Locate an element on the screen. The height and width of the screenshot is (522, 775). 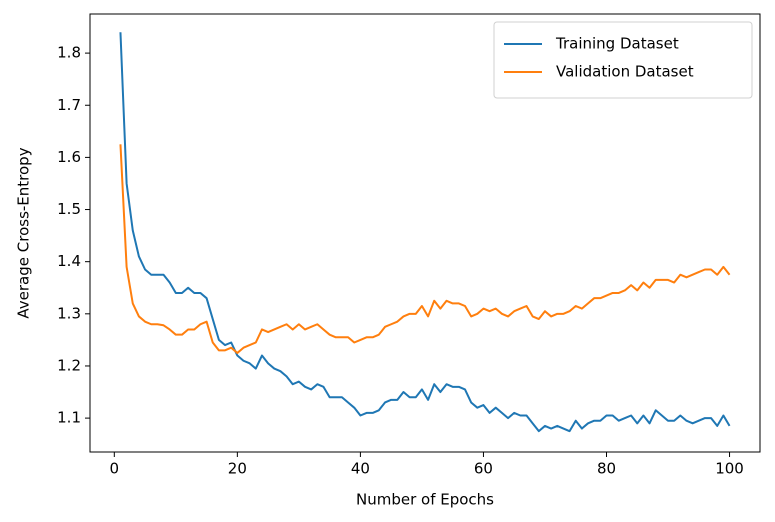
y-tick-label: 1.4 is located at coordinates (69, 261).